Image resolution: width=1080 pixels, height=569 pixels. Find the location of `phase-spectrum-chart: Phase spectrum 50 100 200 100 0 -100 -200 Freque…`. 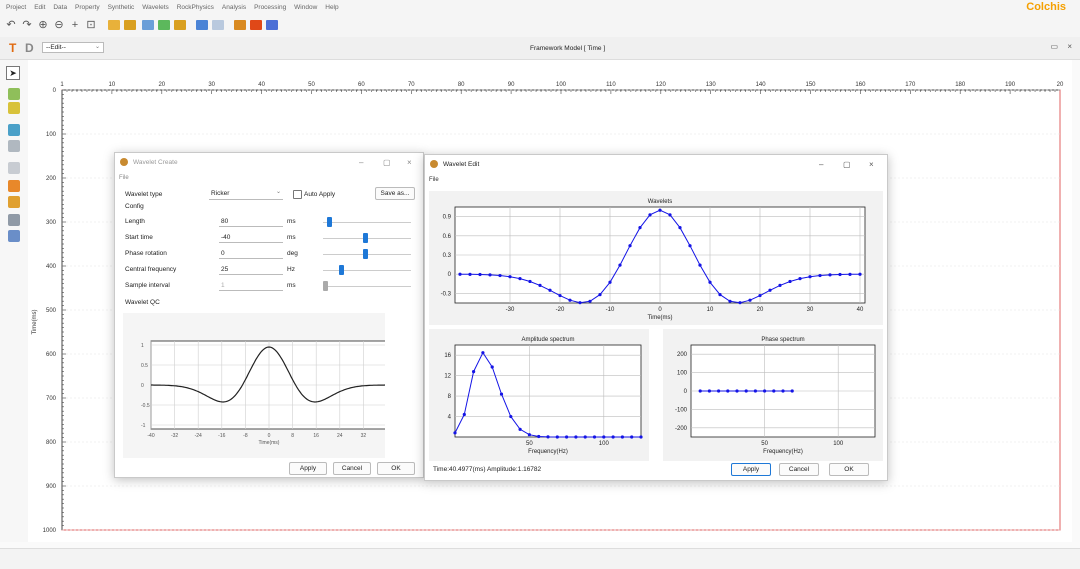

phase-spectrum-chart: Phase spectrum 50 100 200 100 0 -100 -200 Freque… is located at coordinates (773, 395).